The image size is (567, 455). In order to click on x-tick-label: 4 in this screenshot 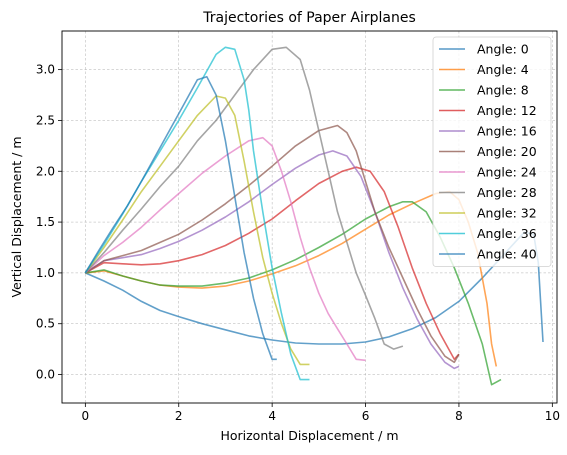, I will do `click(272, 416)`.